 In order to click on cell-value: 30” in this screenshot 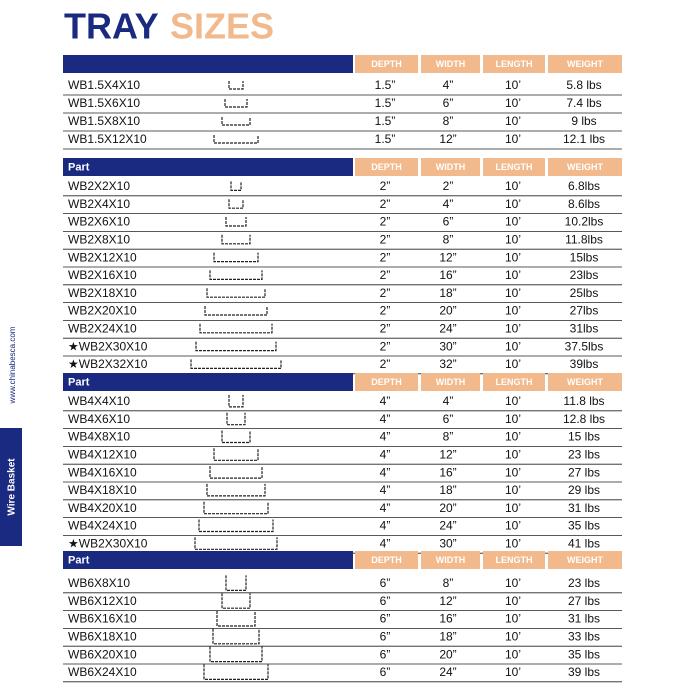, I will do `click(447, 346)`.